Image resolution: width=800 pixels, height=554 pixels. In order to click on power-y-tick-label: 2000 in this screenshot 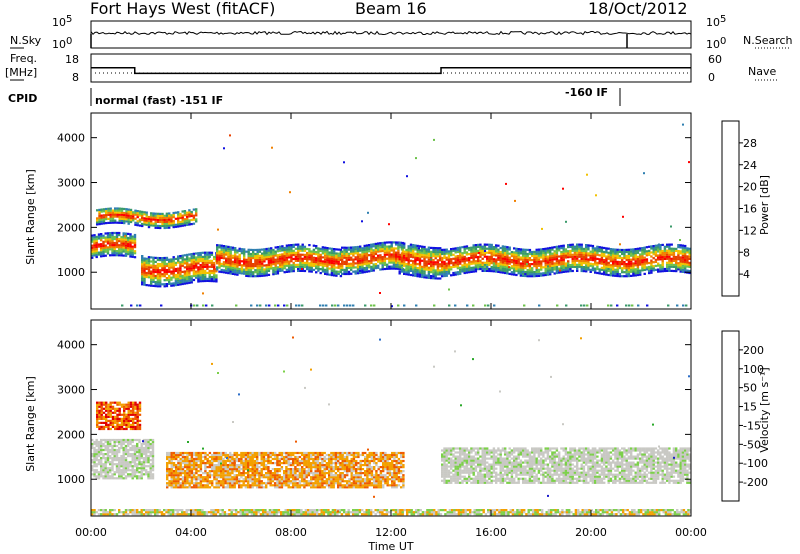, I will do `click(71, 227)`.